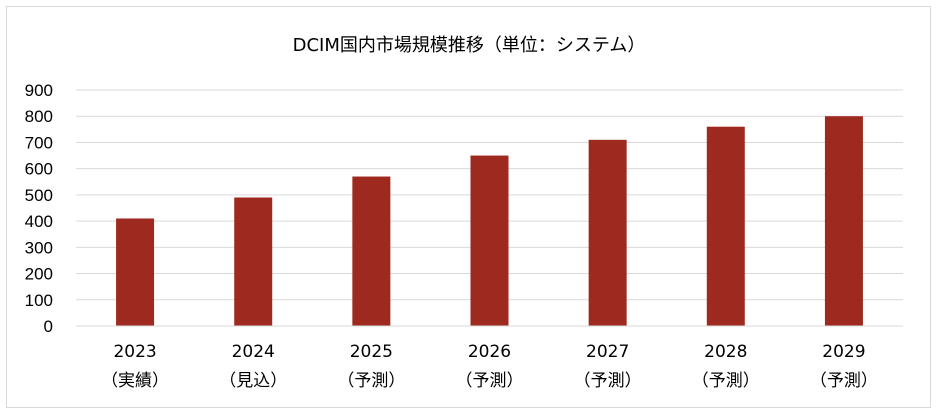 This screenshot has width=939, height=414. Describe the element at coordinates (489, 240) in the screenshot. I see `bar-2026` at that location.